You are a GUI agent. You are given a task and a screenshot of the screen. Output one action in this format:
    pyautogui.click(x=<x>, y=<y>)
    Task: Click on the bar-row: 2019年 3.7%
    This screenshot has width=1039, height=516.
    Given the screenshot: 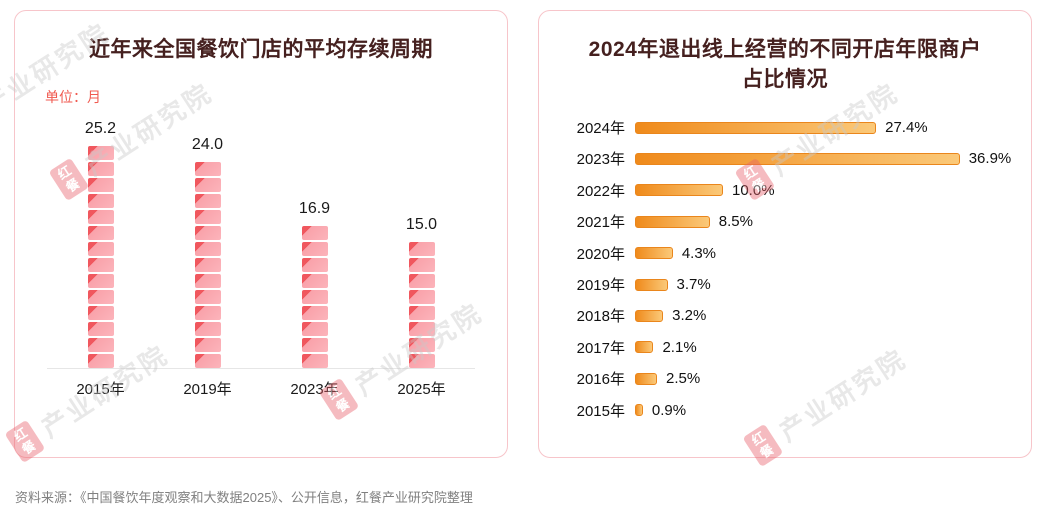 What is the action you would take?
    pyautogui.click(x=785, y=284)
    